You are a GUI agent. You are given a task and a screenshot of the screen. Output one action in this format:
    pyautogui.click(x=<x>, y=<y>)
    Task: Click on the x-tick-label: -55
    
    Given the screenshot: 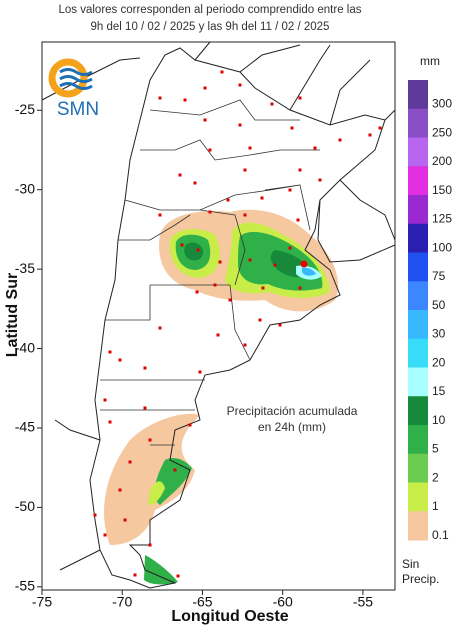 What is the action you would take?
    pyautogui.click(x=363, y=602)
    